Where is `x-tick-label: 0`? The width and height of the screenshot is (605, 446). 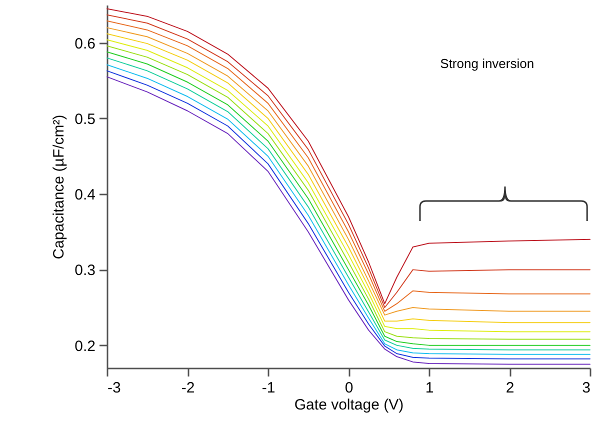
x-tick-label: 0 is located at coordinates (349, 388).